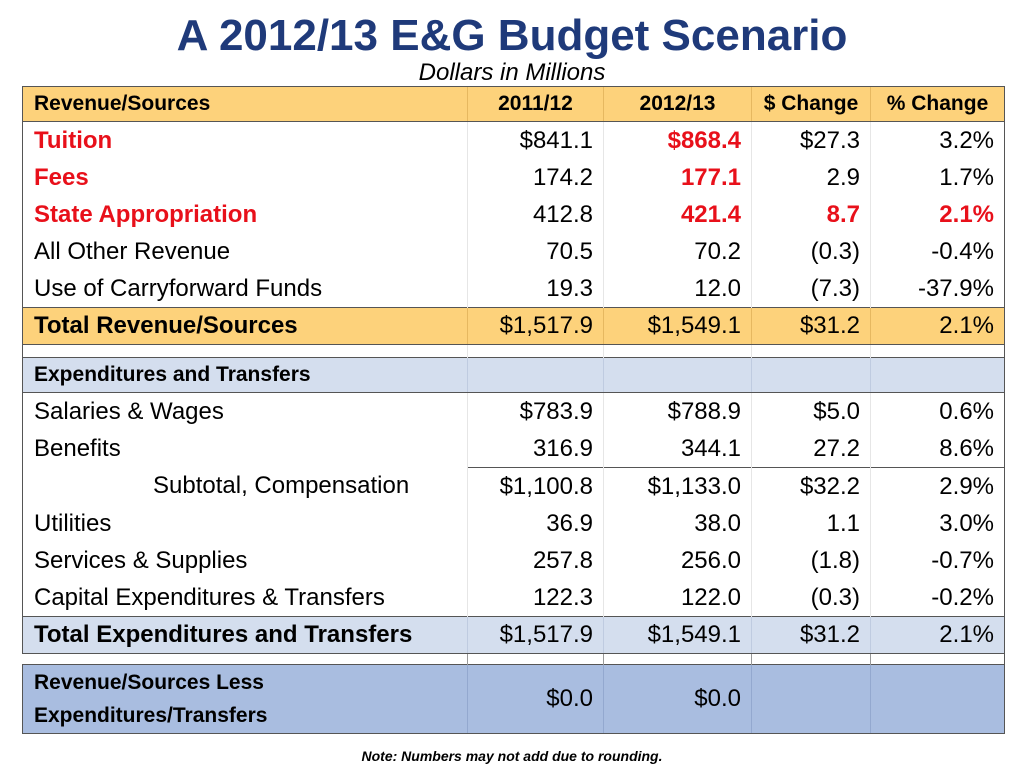  What do you see at coordinates (535, 140) in the screenshot?
I see `cell-2011-12: $841.1` at bounding box center [535, 140].